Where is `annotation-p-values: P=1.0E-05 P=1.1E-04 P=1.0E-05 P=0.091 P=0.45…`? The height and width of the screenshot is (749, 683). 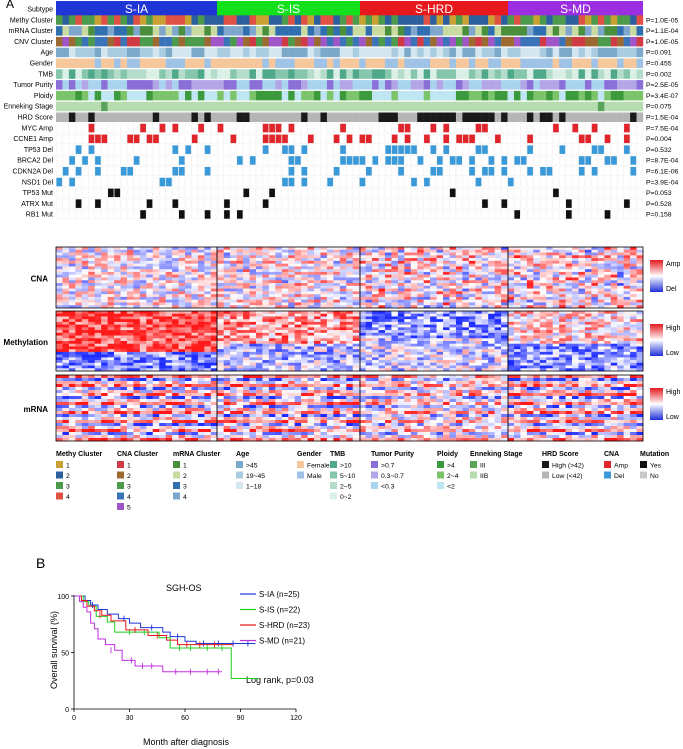 annotation-p-values: P=1.0E-05 P=1.1E-04 P=1.0E-05 P=0.091 P=0.45… is located at coordinates (662, 117).